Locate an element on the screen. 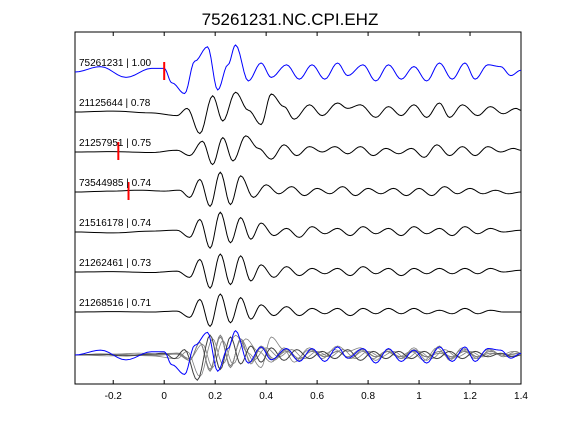 The height and width of the screenshot is (432, 576). x-tick-label-2: 0.2 is located at coordinates (215, 396).